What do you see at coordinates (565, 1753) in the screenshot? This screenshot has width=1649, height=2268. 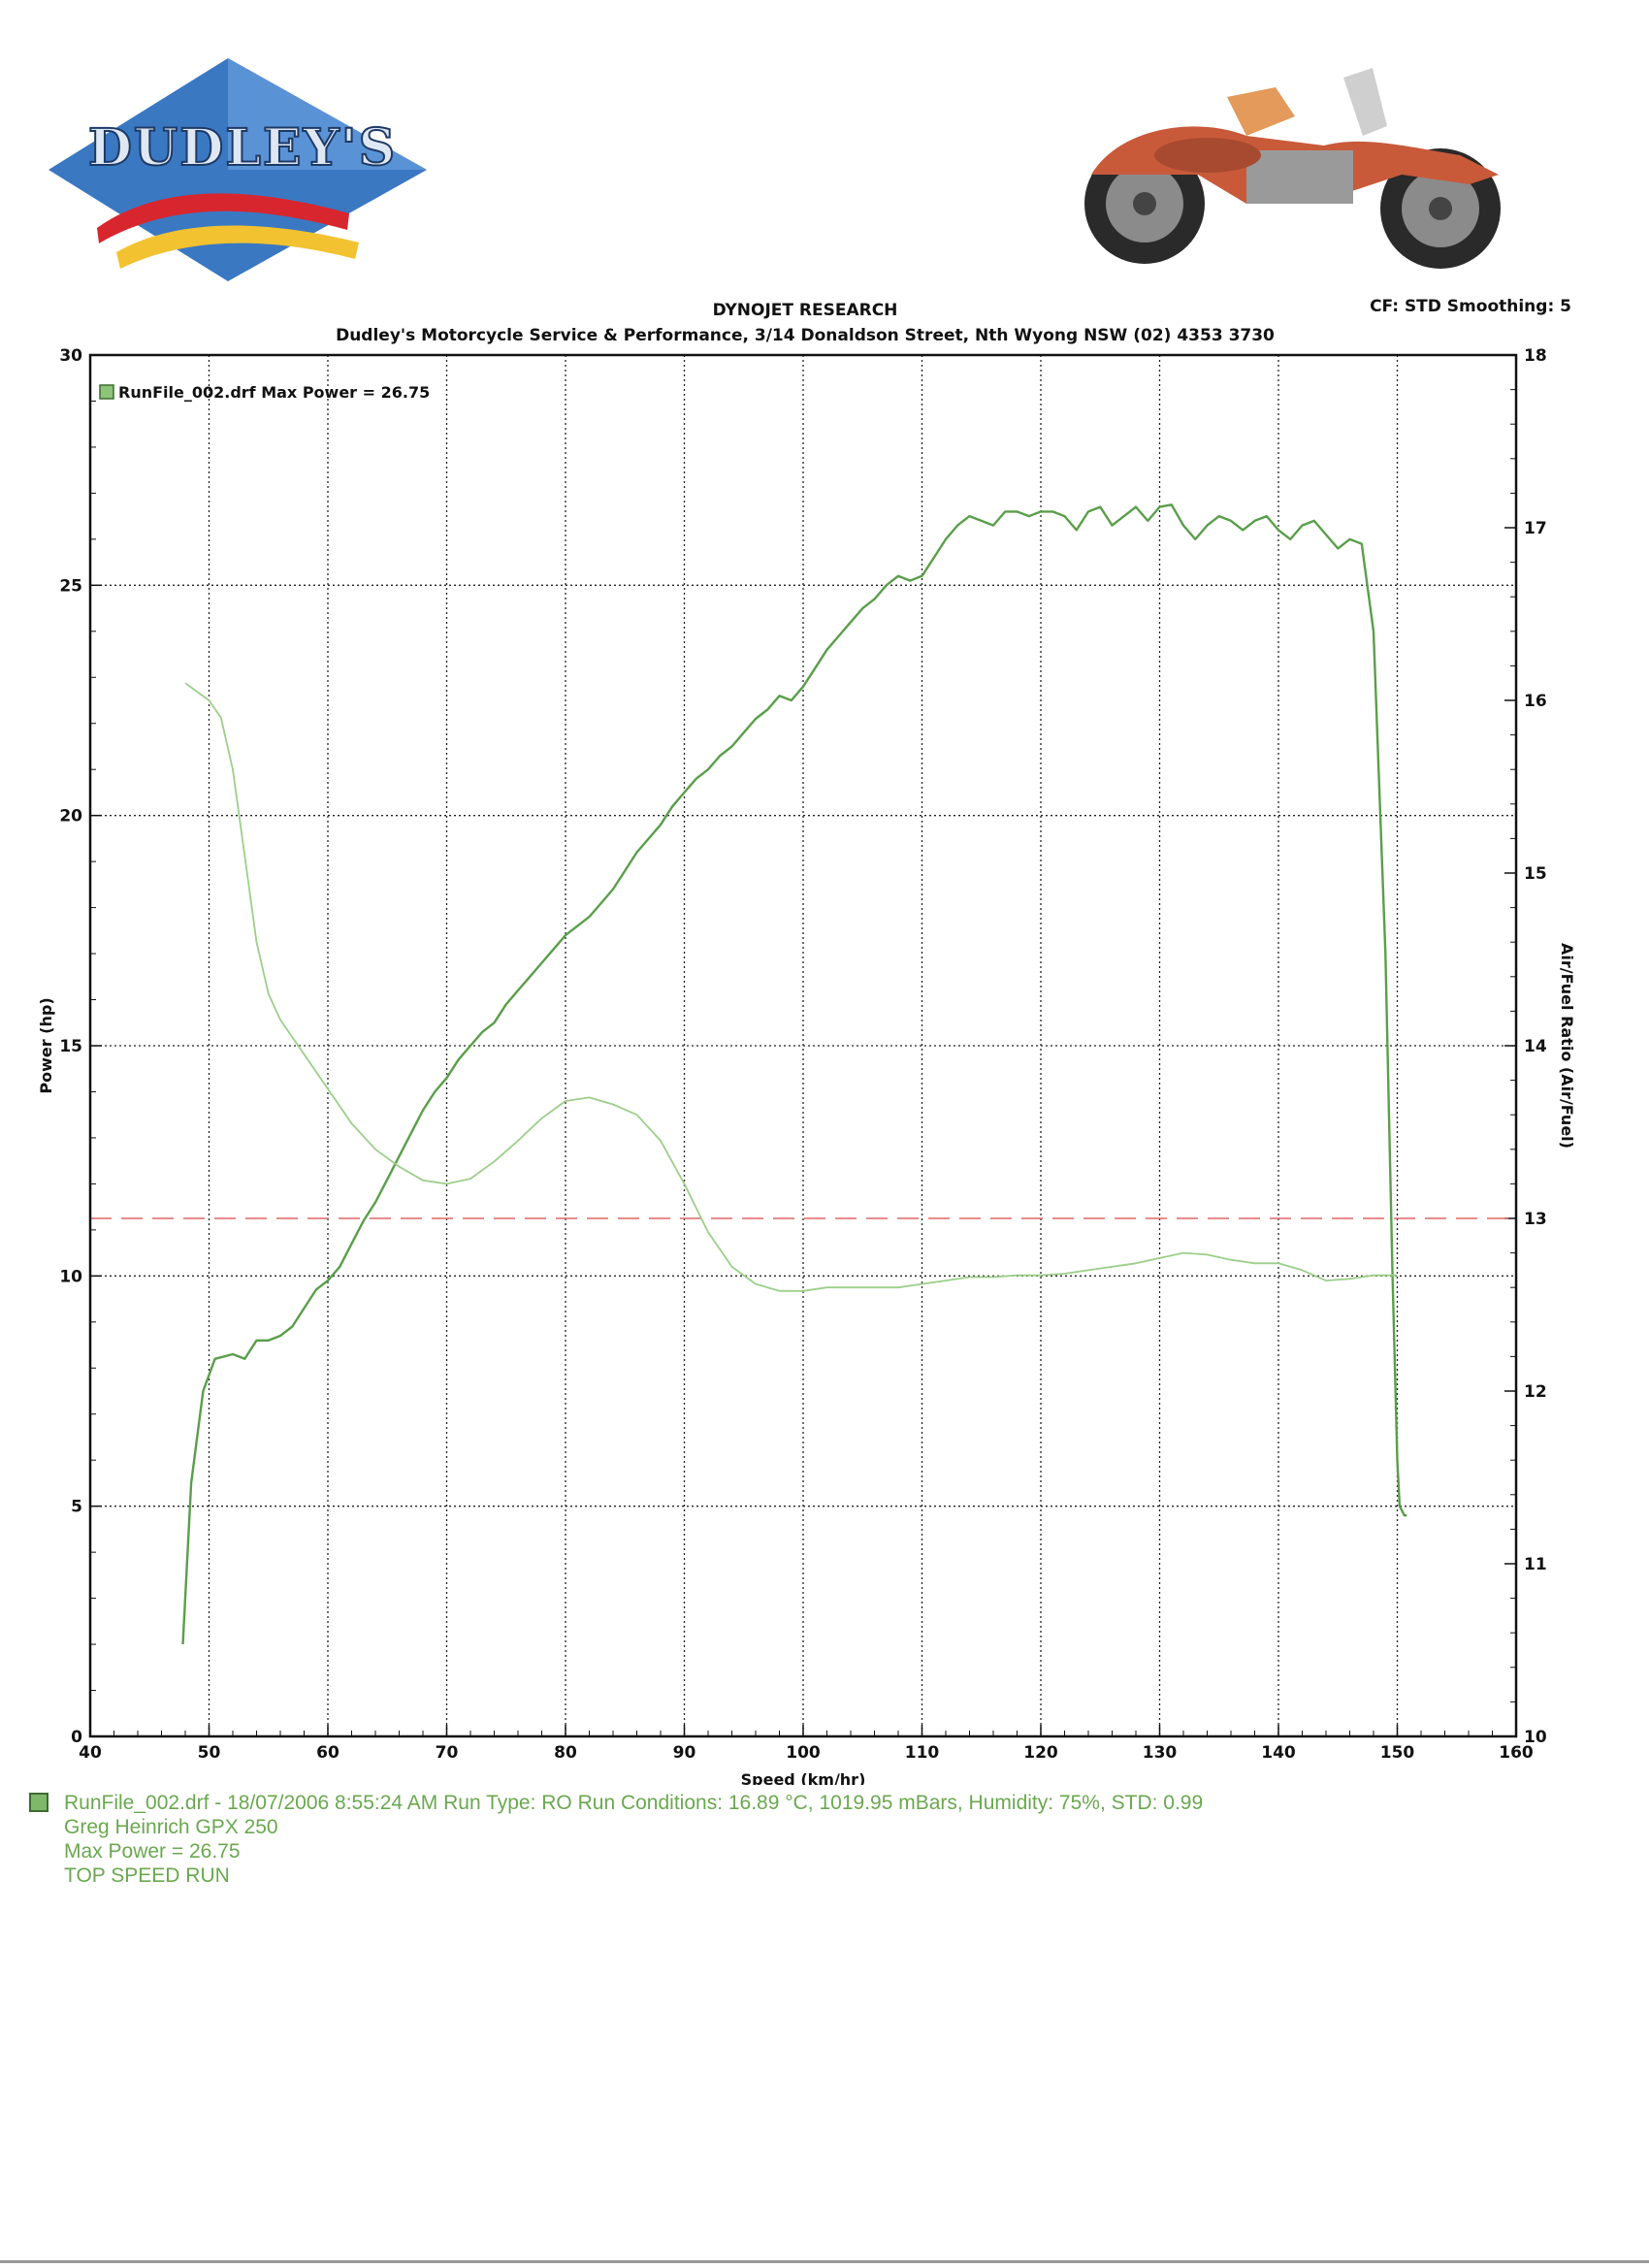 I see `x-tick-label: 80` at bounding box center [565, 1753].